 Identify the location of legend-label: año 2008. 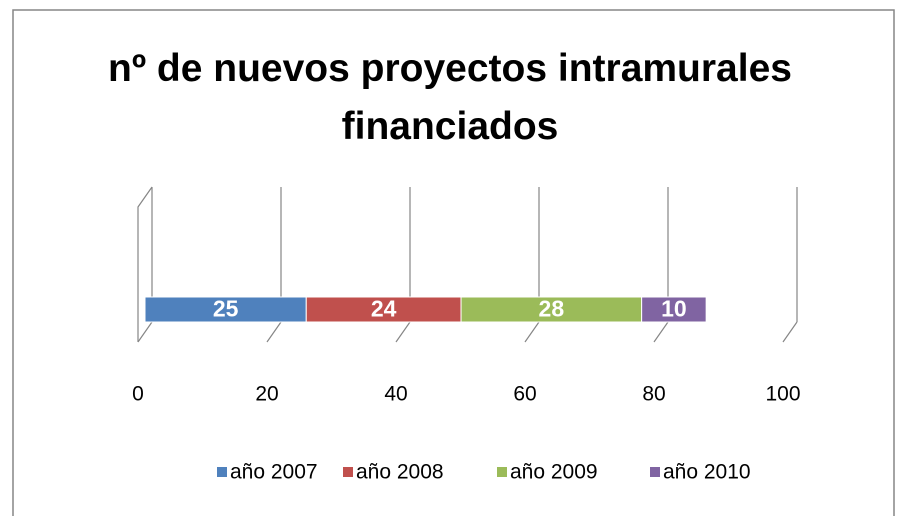
(400, 472).